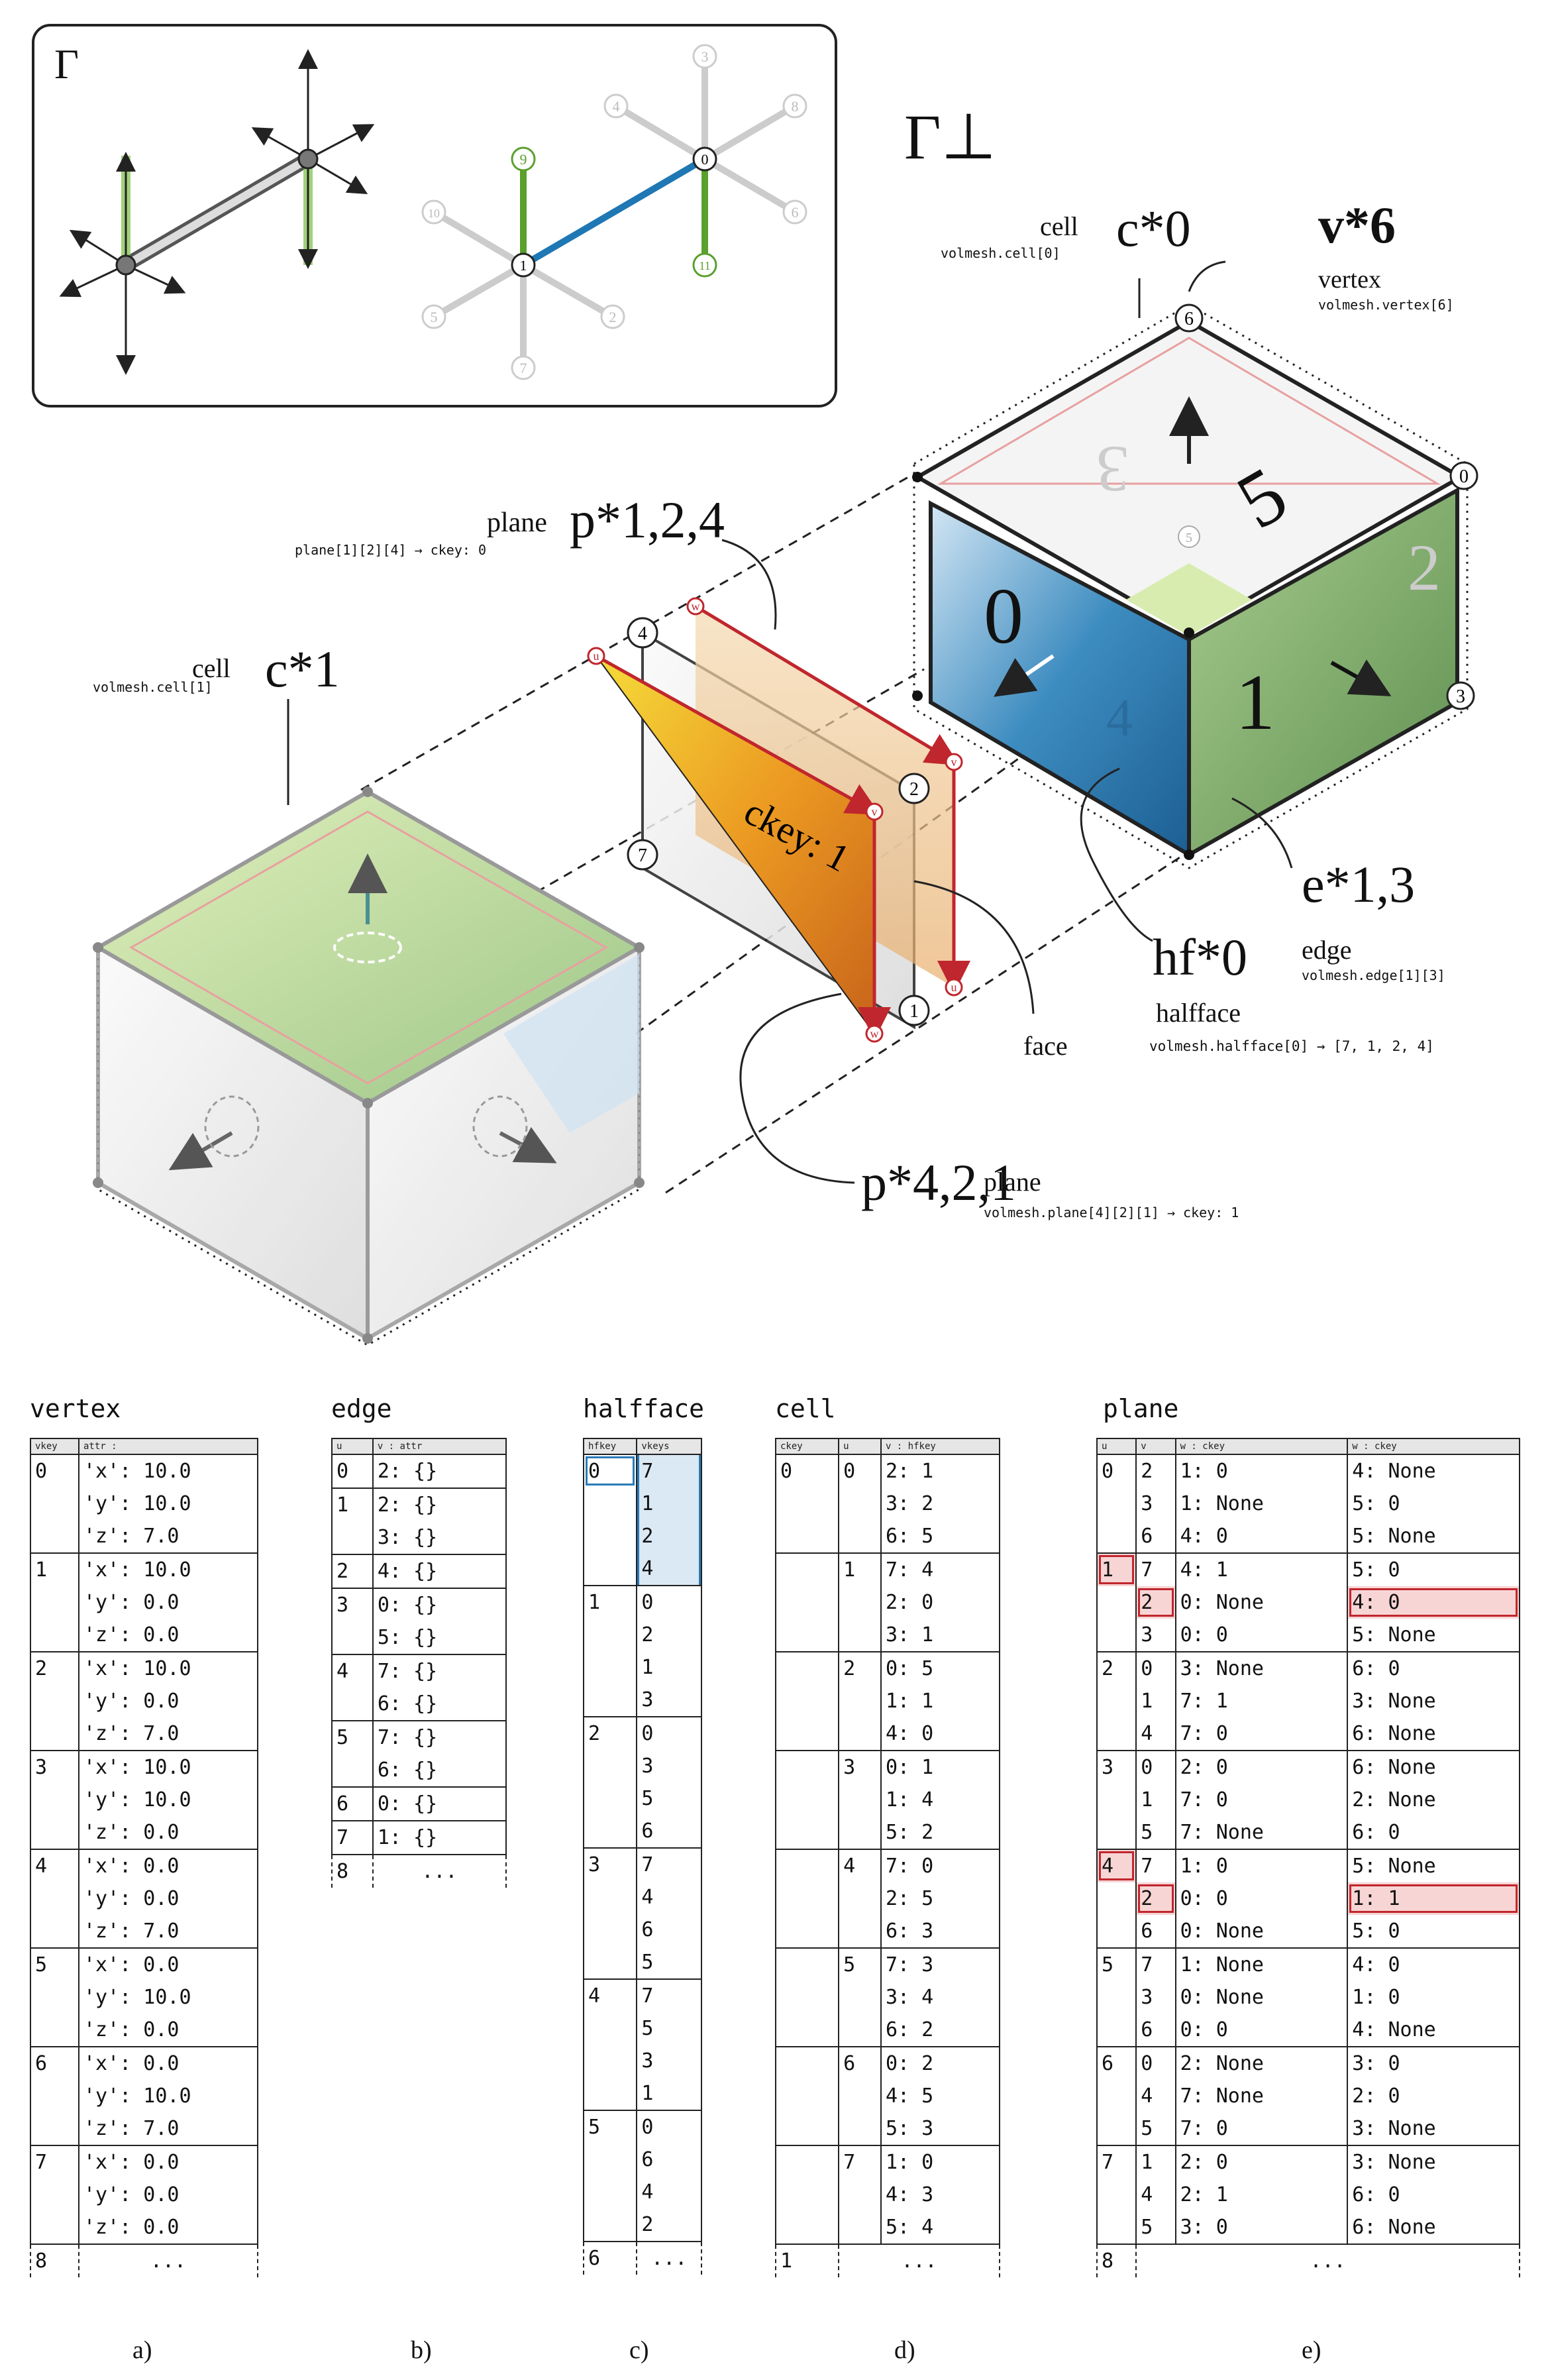  What do you see at coordinates (168, 2128) in the screenshot?
I see `attr-value: 'z': 7.0` at bounding box center [168, 2128].